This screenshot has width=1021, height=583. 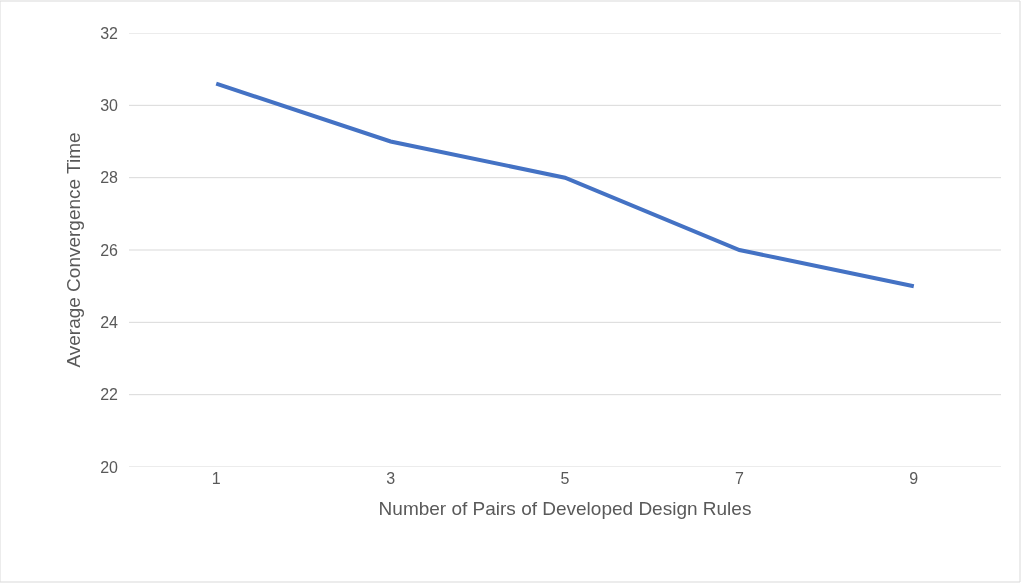 I want to click on x-tick-label: 3, so click(x=391, y=478).